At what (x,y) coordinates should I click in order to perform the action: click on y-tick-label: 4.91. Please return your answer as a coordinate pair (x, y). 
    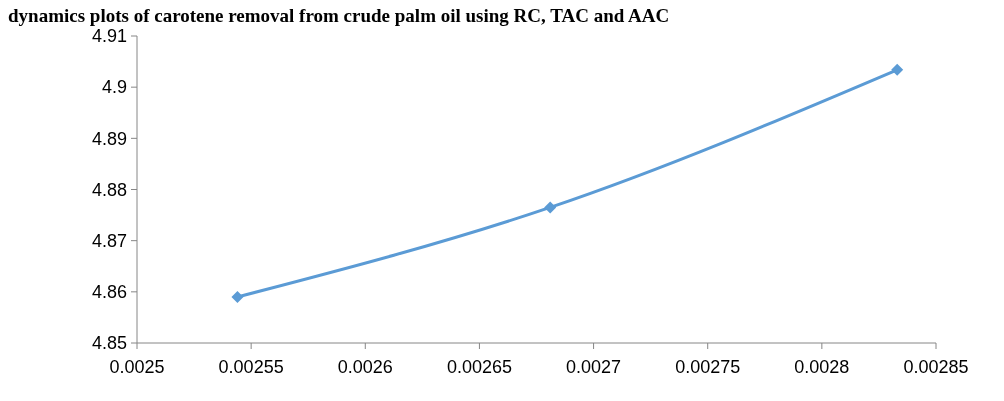
    Looking at the image, I should click on (109, 36).